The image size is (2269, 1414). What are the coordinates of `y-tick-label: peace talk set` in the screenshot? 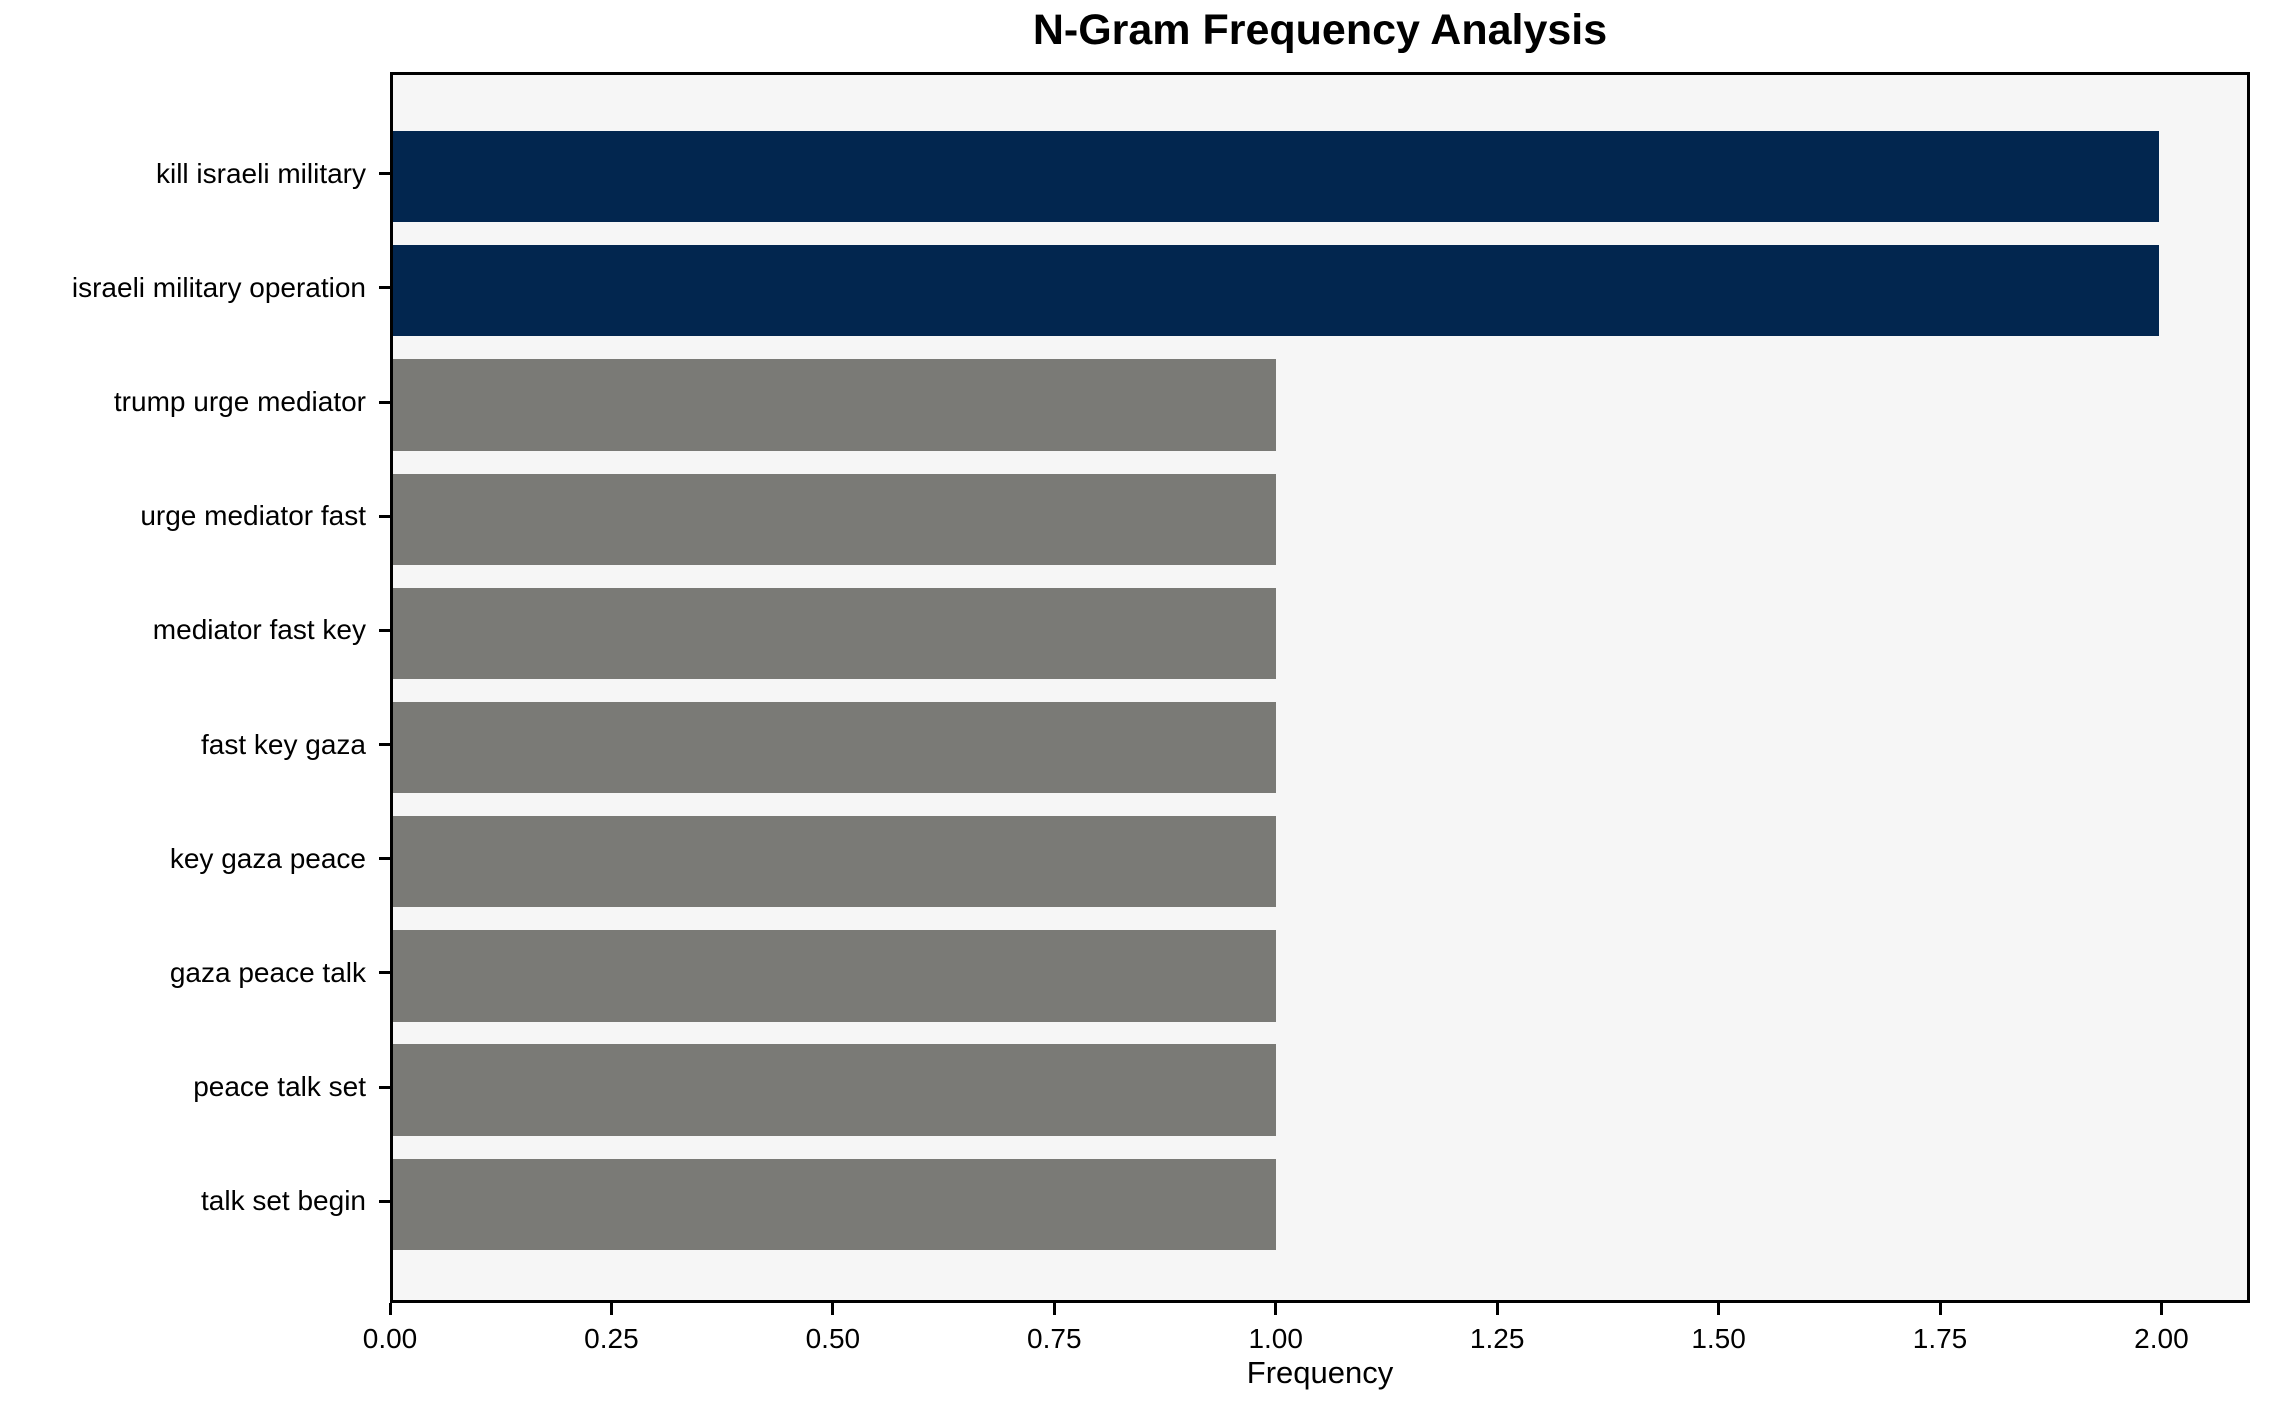 It's located at (279, 1087).